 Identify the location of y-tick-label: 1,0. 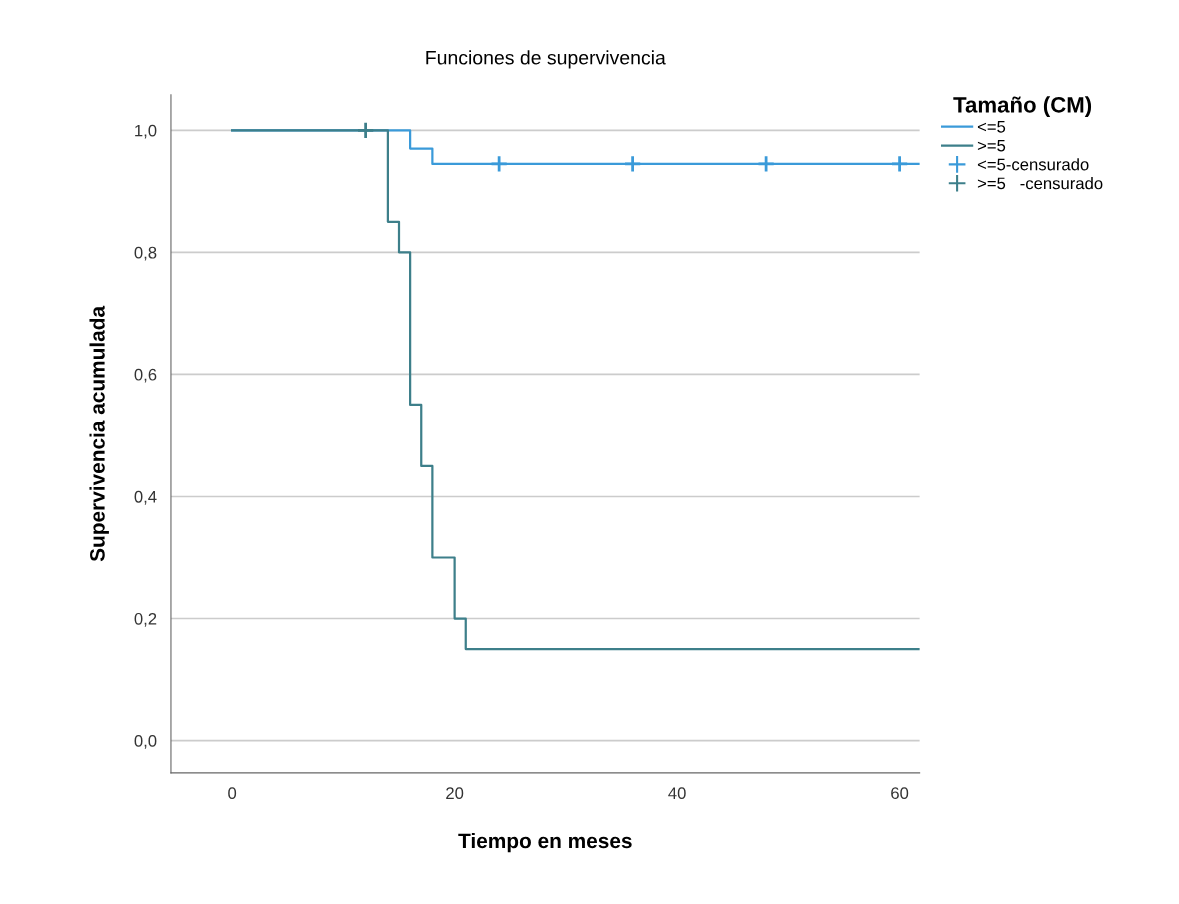
(146, 131).